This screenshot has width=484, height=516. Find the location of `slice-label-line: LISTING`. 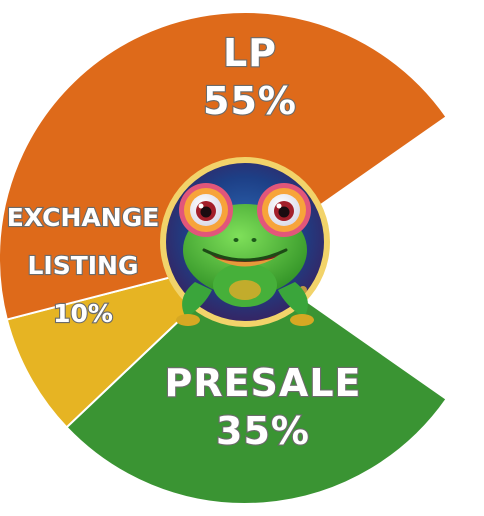

slice-label-line: LISTING is located at coordinates (82, 265).